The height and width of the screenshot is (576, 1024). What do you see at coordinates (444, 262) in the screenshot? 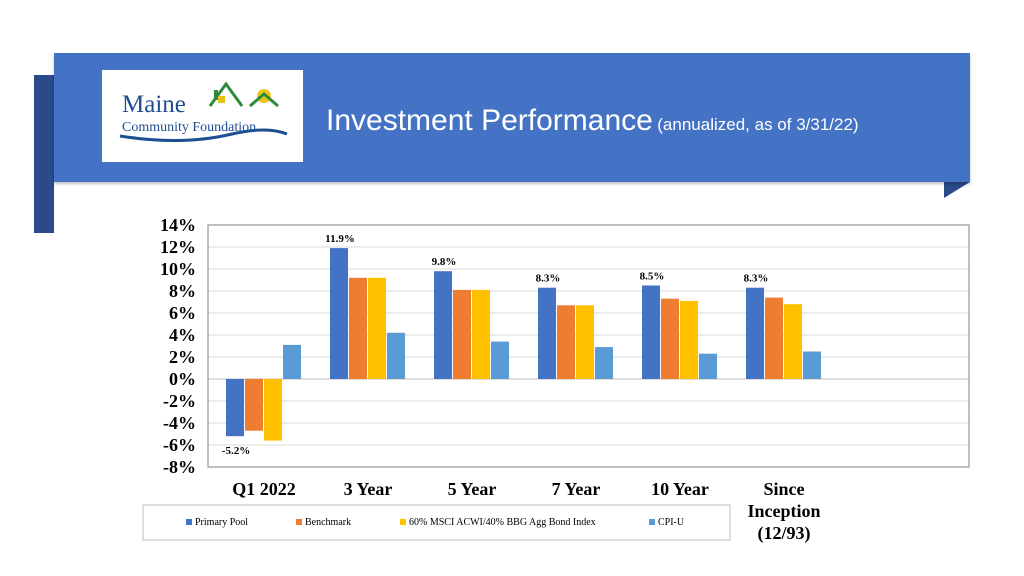
I see `data-label: 9.8%` at bounding box center [444, 262].